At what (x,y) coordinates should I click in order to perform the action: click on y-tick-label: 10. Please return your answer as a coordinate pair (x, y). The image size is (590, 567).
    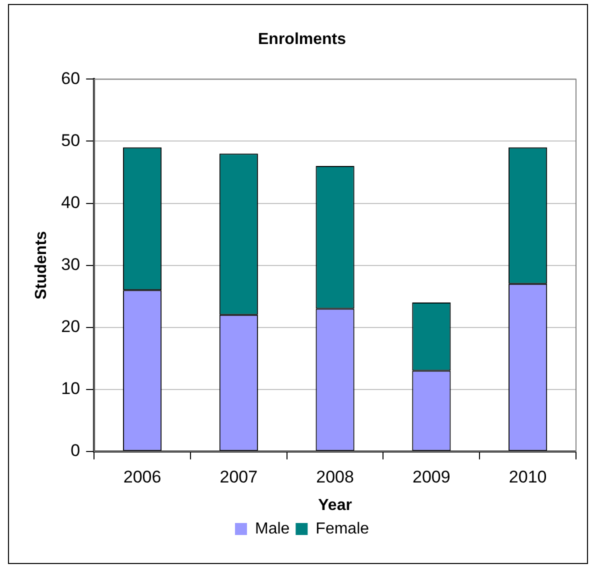
    Looking at the image, I should click on (70, 388).